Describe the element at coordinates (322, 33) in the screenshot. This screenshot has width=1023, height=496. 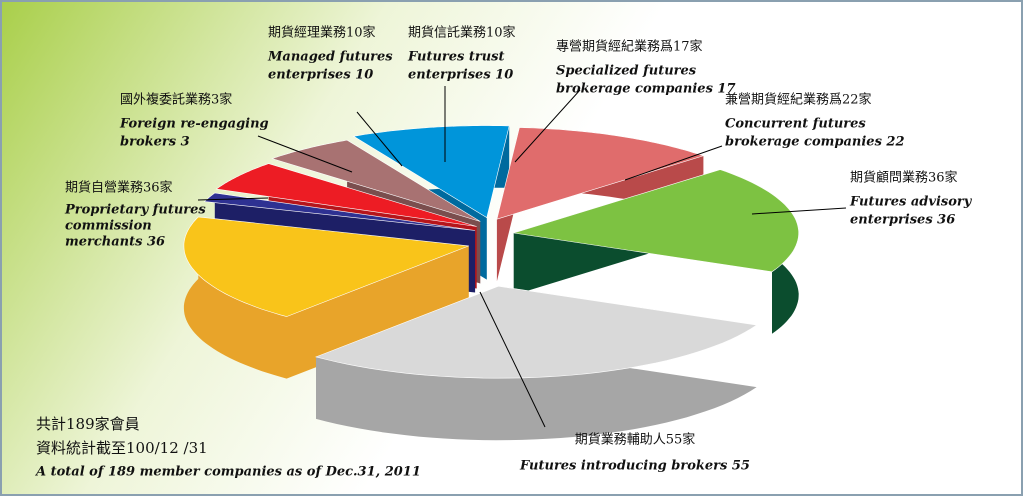
I see `label-zh: 期貨經理業務10家` at that location.